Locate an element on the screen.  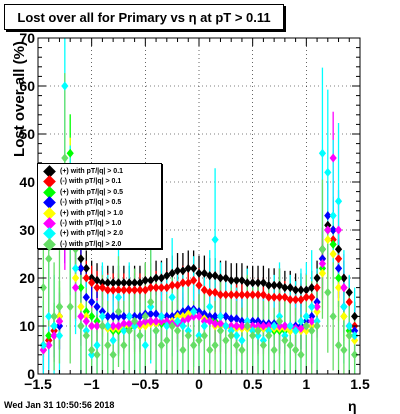
x-tick-label: −1 is located at coordinates (92, 384).